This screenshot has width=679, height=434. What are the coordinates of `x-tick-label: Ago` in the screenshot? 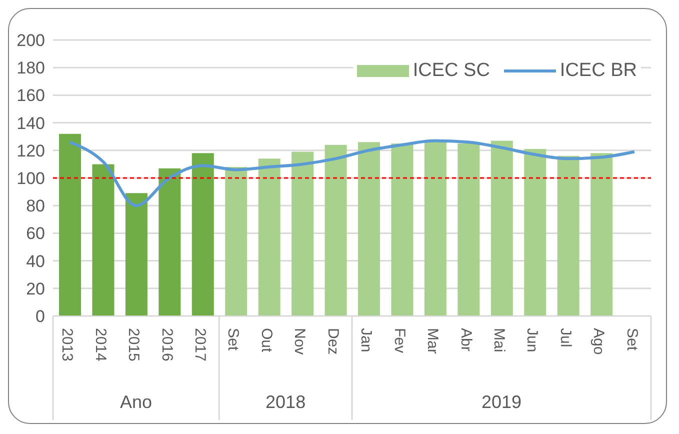 It's located at (599, 341).